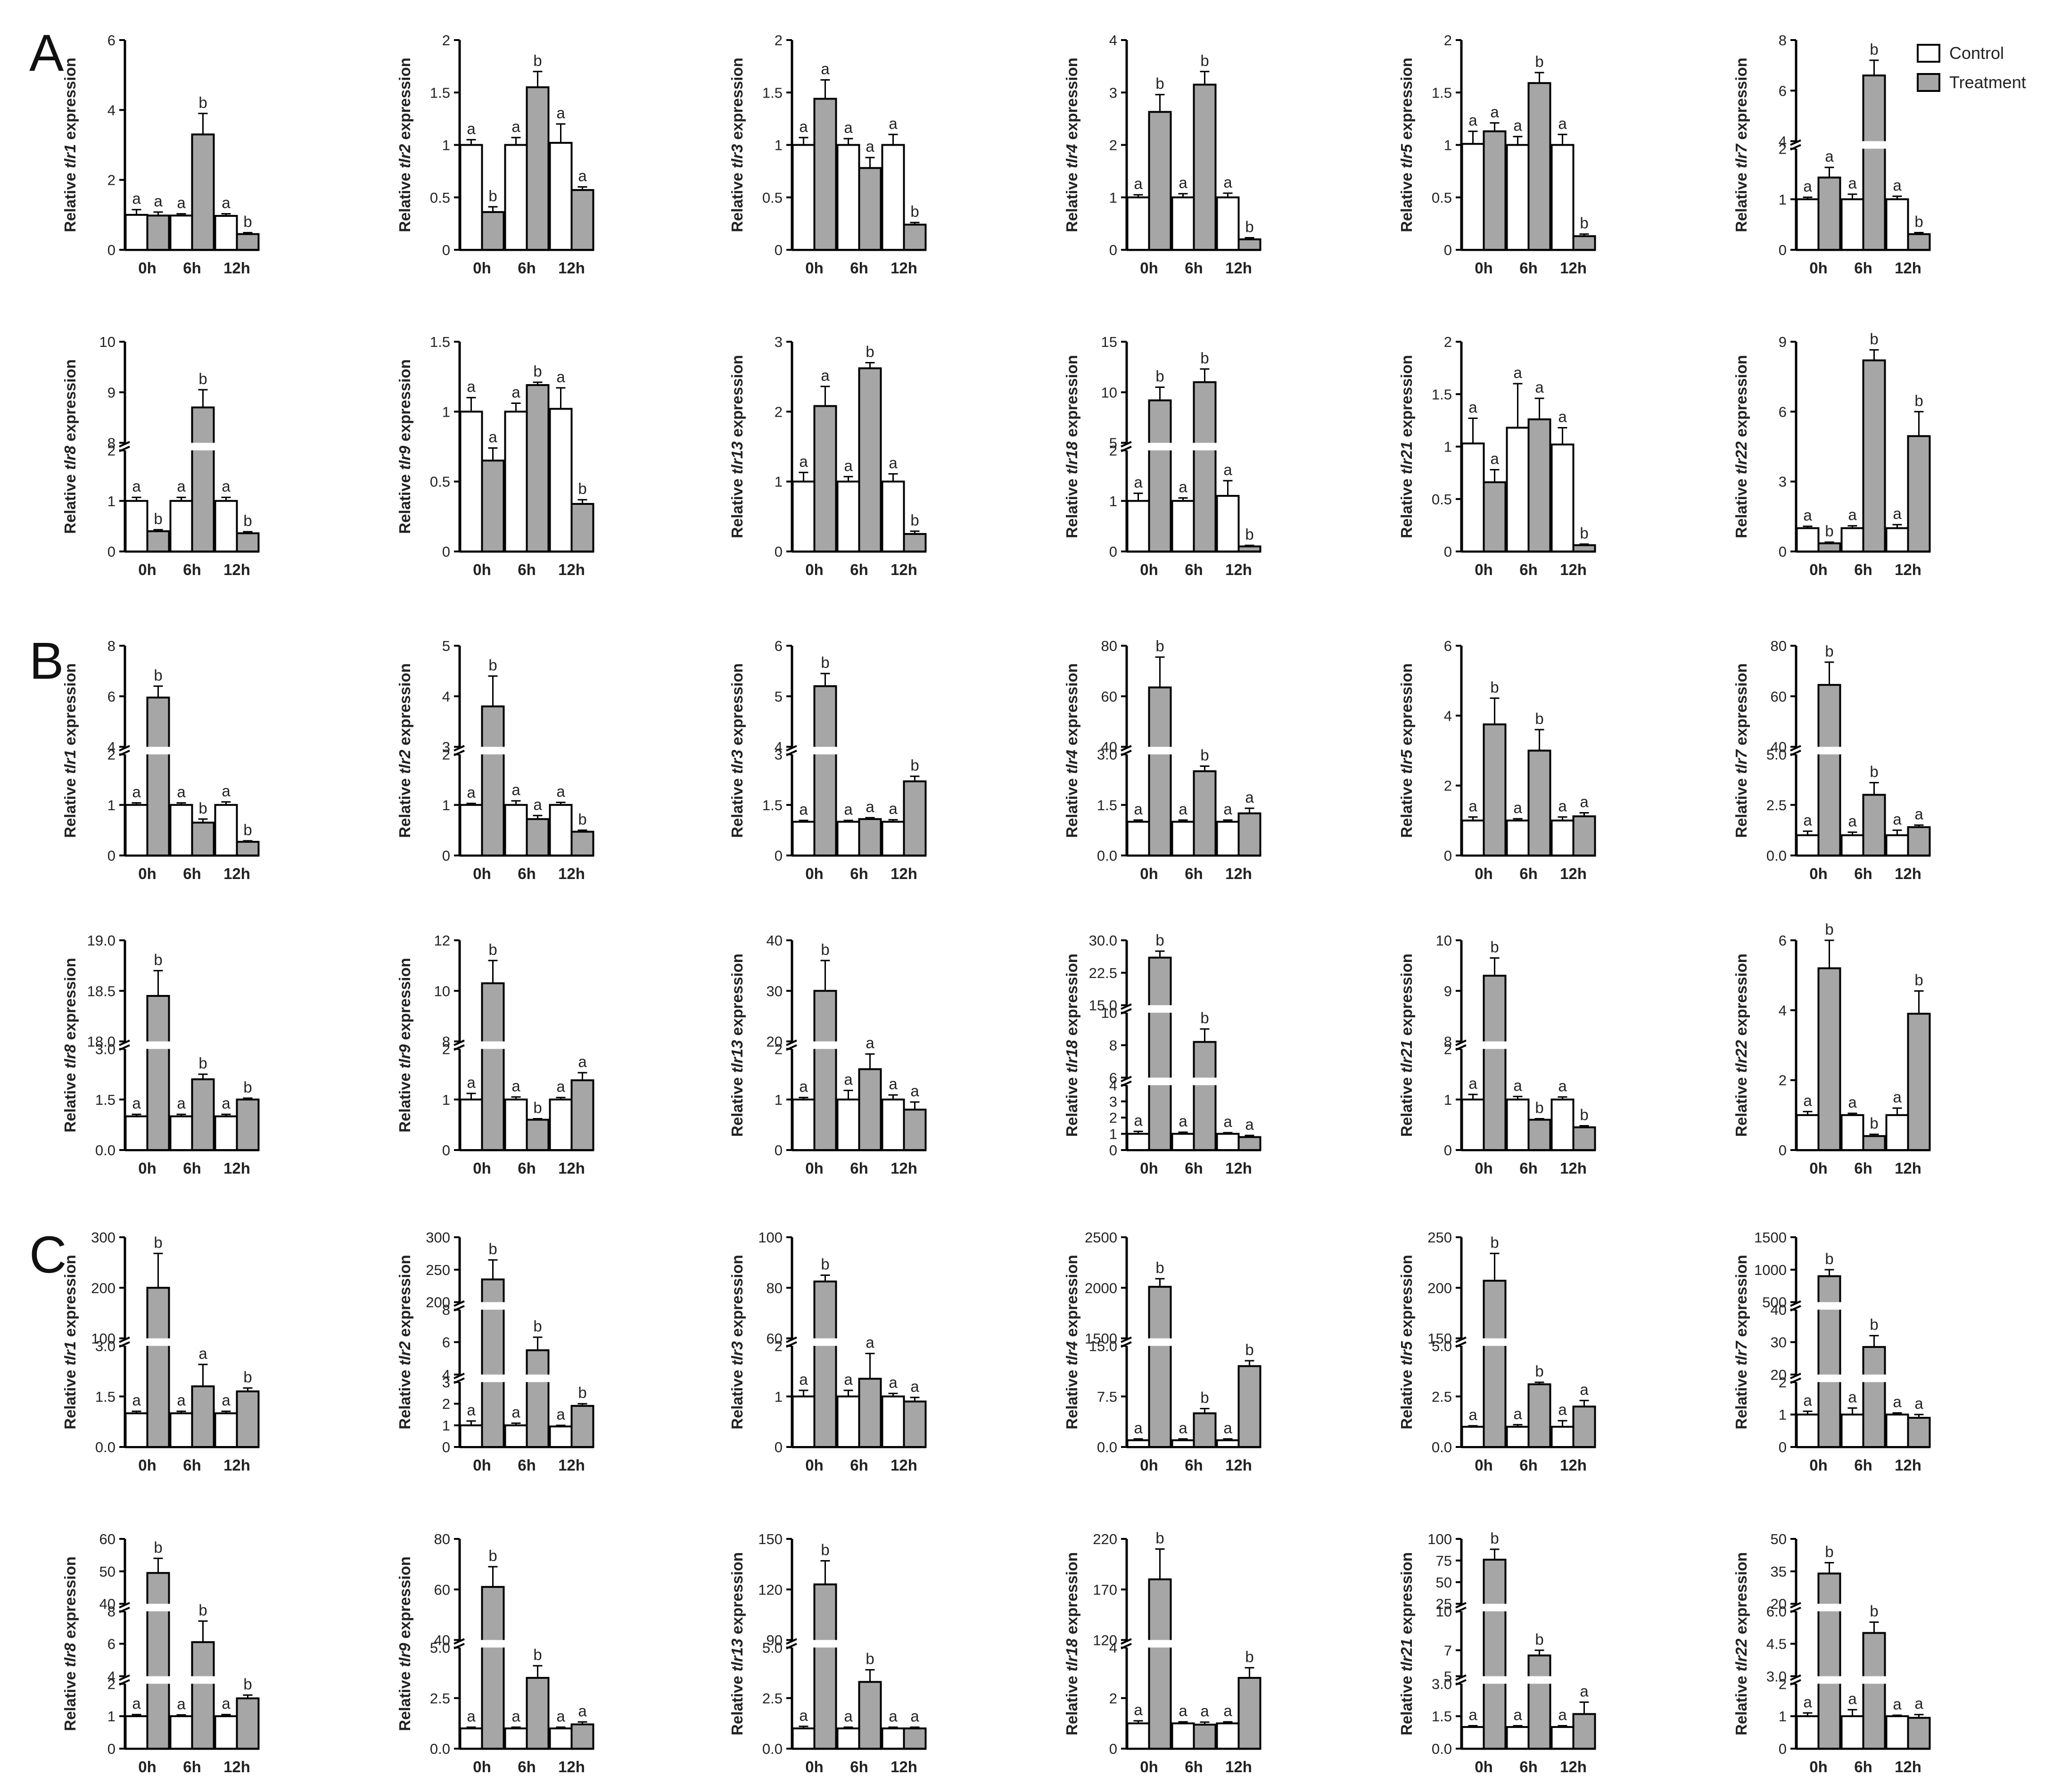 Image resolution: width=2053 pixels, height=1792 pixels. What do you see at coordinates (1783, 141) in the screenshot?
I see `y-tick-label: 4` at bounding box center [1783, 141].